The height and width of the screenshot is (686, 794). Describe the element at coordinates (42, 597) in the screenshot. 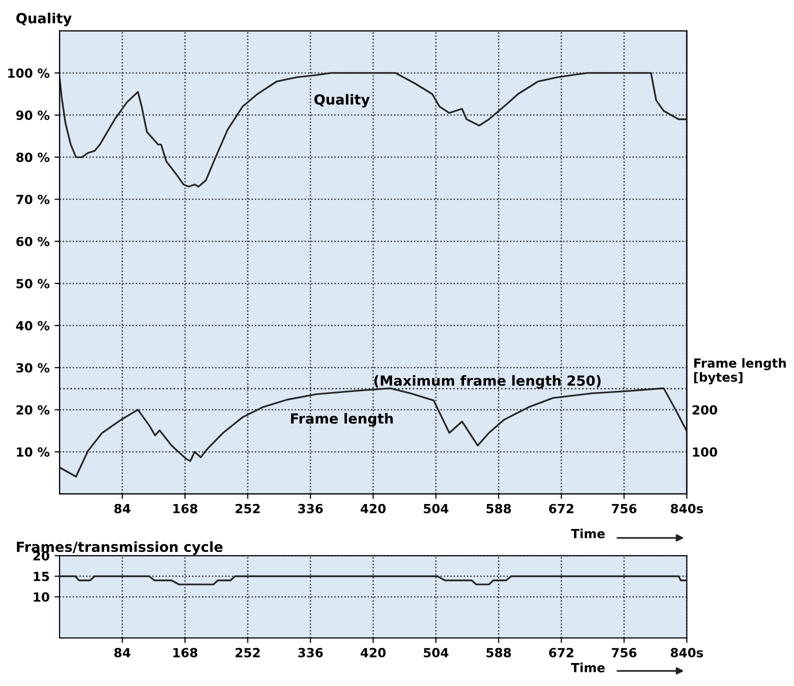

I see `y-tick-label: 10` at that location.